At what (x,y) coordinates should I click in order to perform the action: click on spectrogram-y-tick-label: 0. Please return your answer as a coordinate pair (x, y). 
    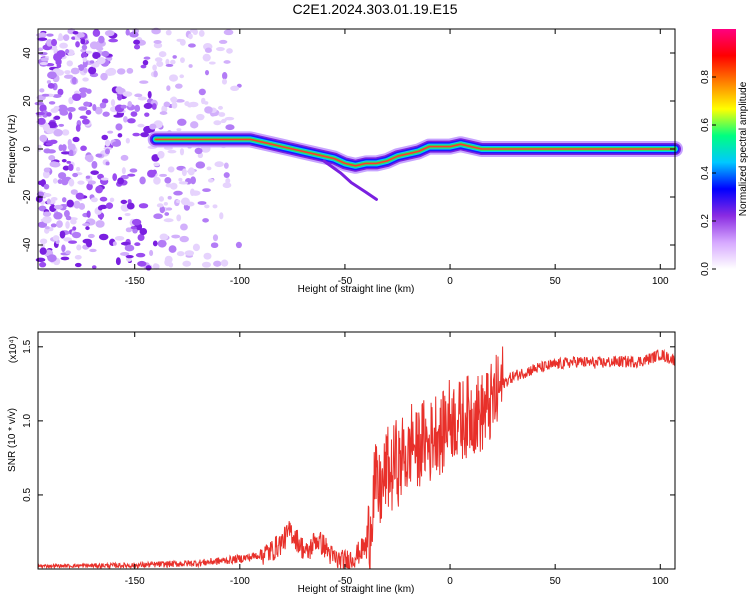
    Looking at the image, I should click on (27, 149).